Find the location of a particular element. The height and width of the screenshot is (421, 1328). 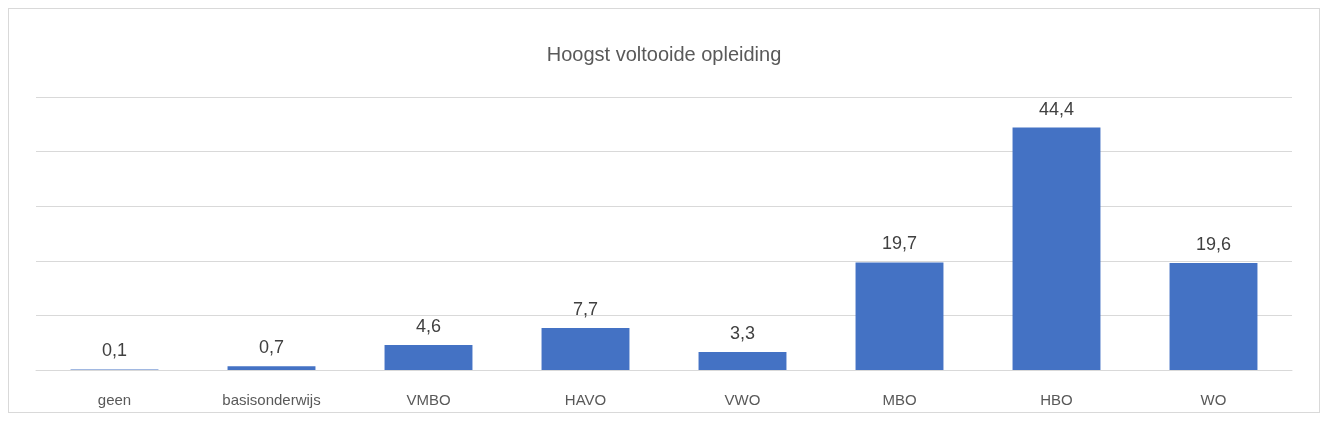

x-tick-label: VWO is located at coordinates (742, 399).